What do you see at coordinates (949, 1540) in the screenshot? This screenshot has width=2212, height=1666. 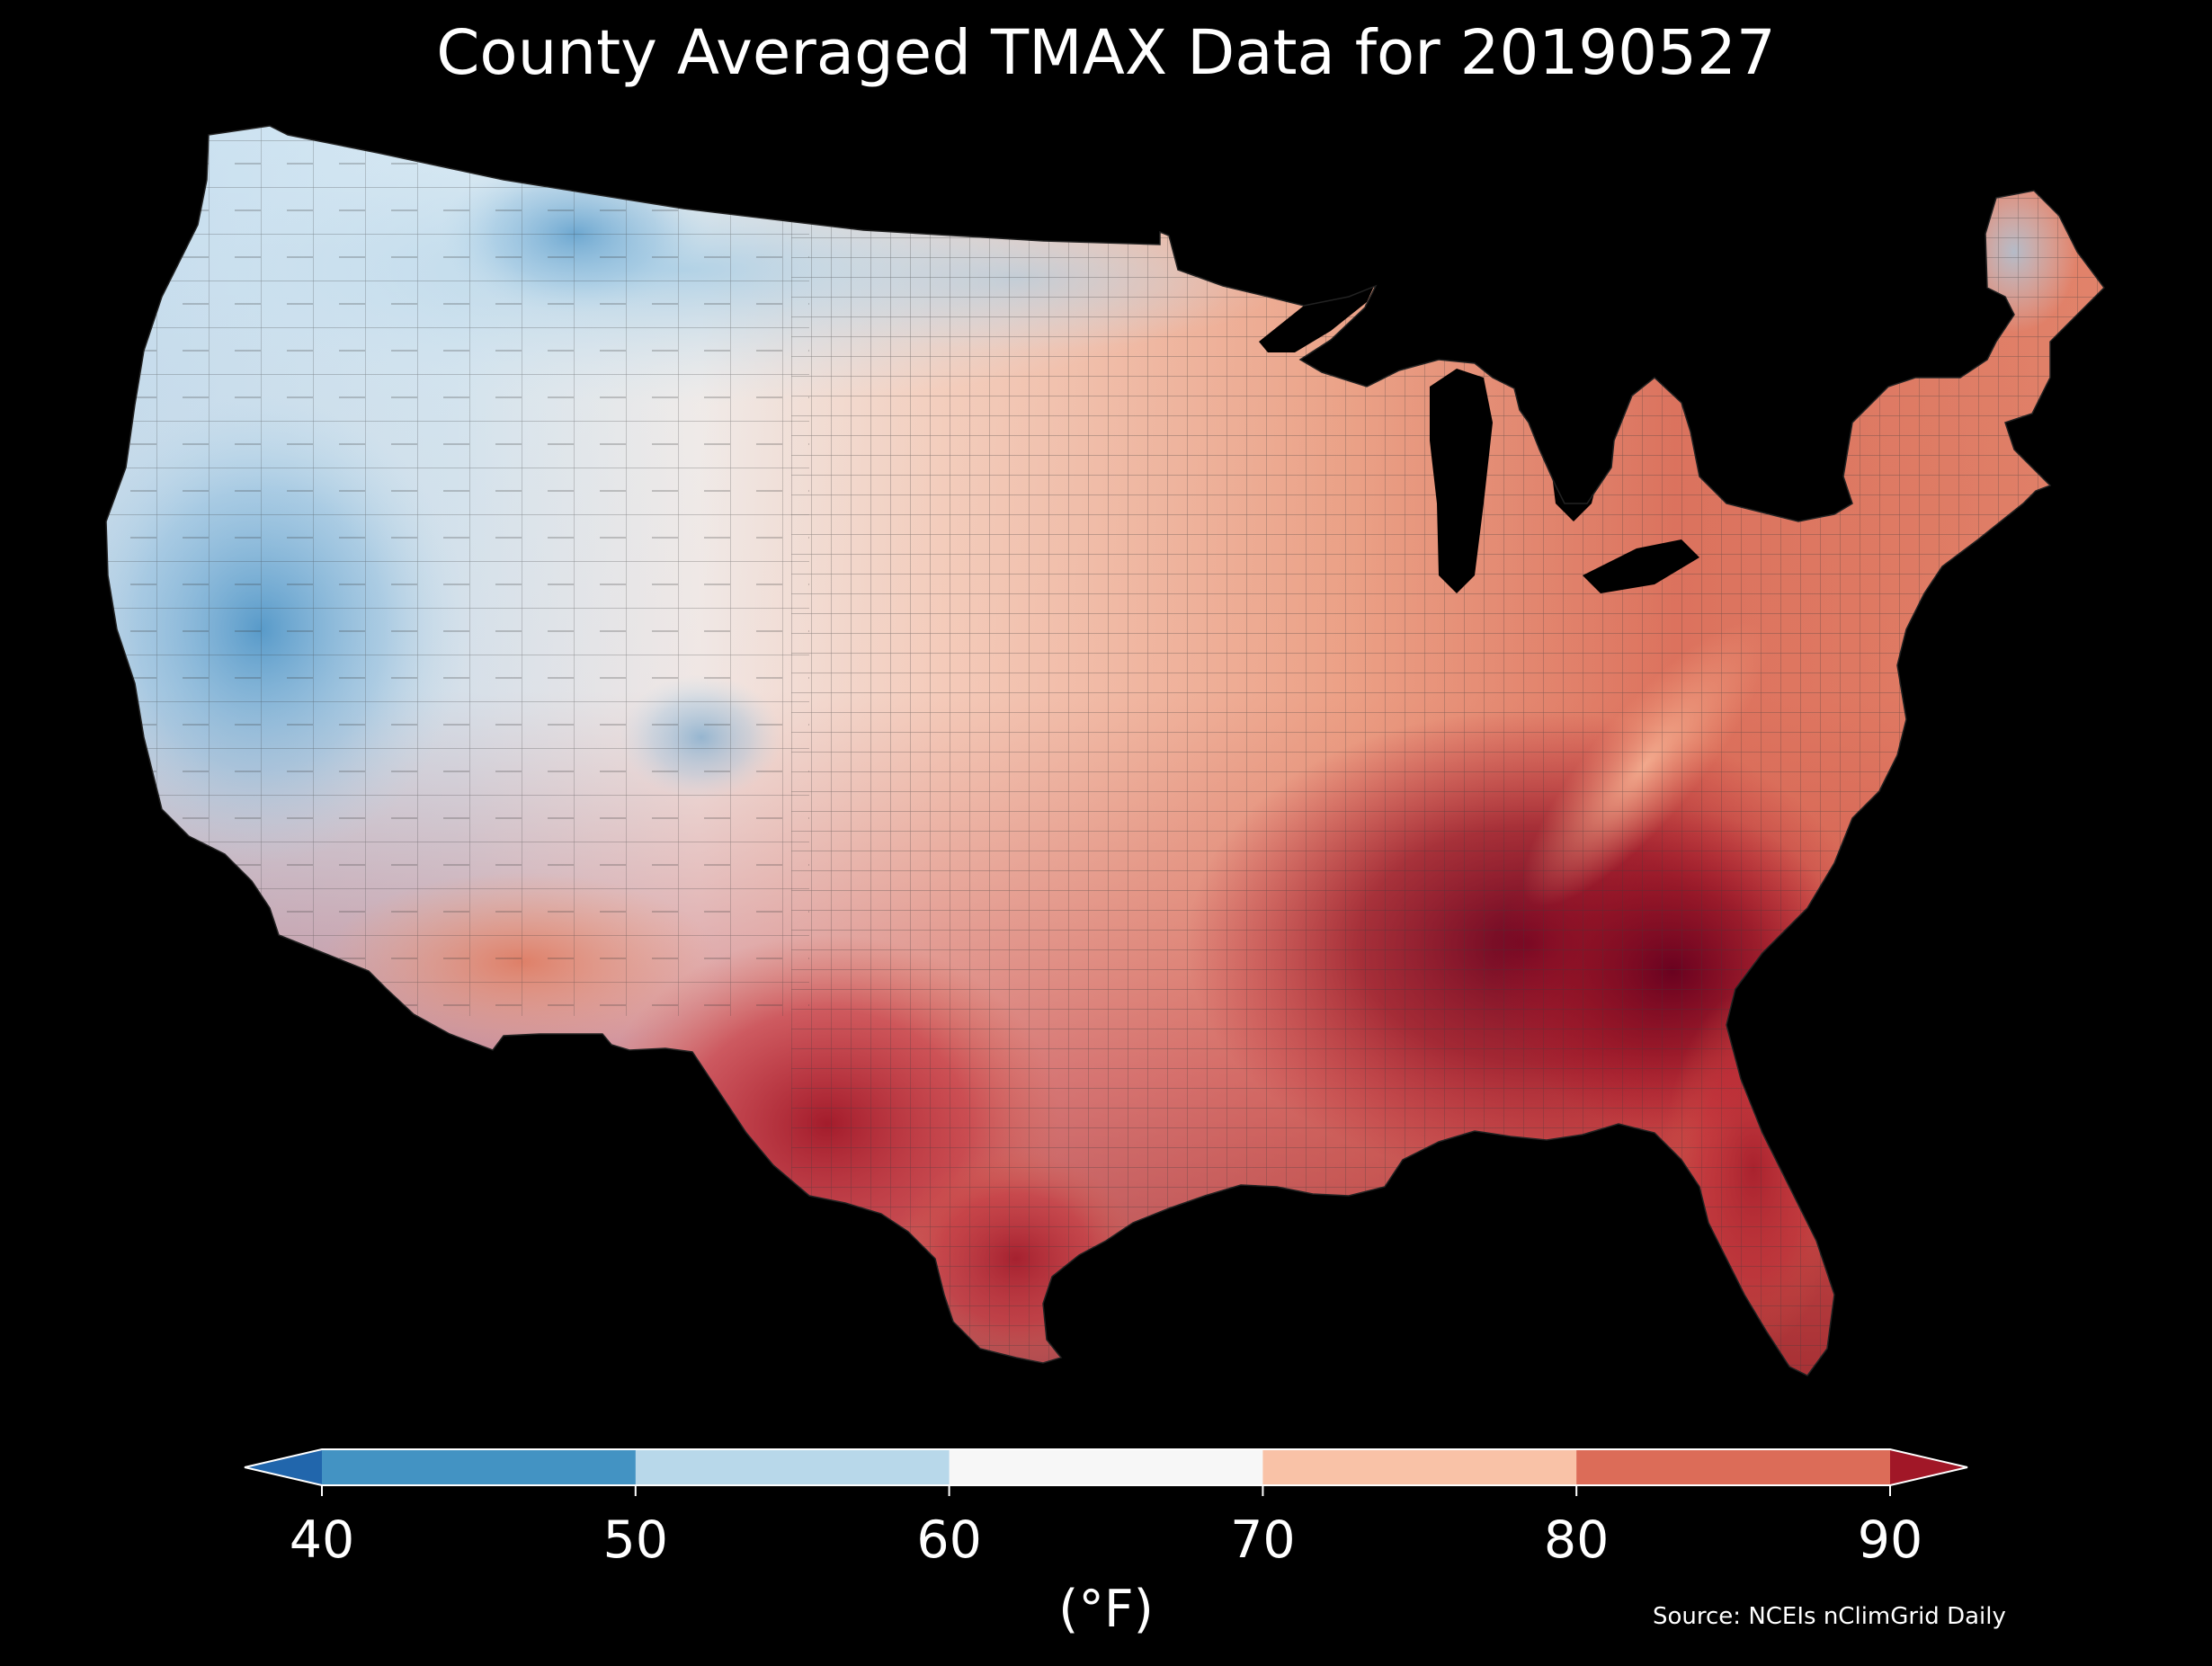 I see `colorbar-tick-label: 60` at bounding box center [949, 1540].